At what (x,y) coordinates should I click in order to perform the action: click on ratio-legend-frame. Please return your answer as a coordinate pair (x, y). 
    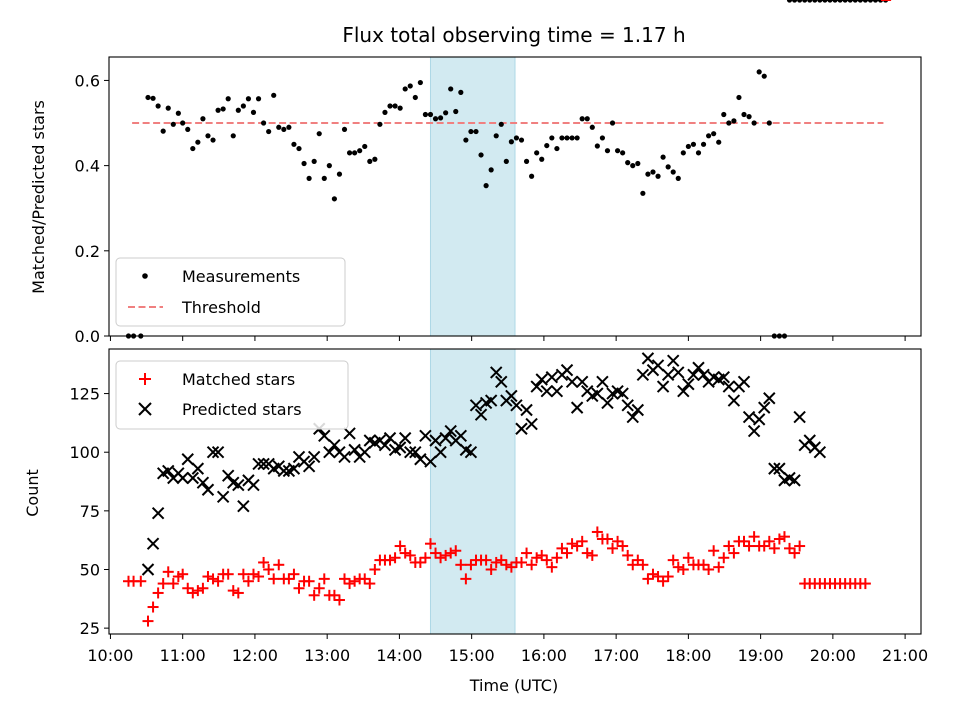
    Looking at the image, I should click on (230, 292).